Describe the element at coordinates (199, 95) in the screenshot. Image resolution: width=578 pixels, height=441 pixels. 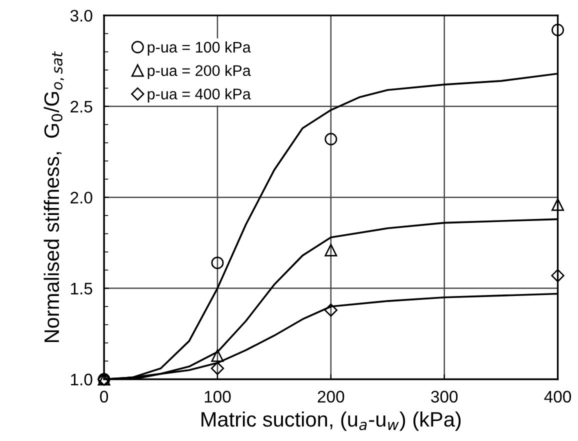
I see `legend-label: p-ua = 400 kPa` at that location.